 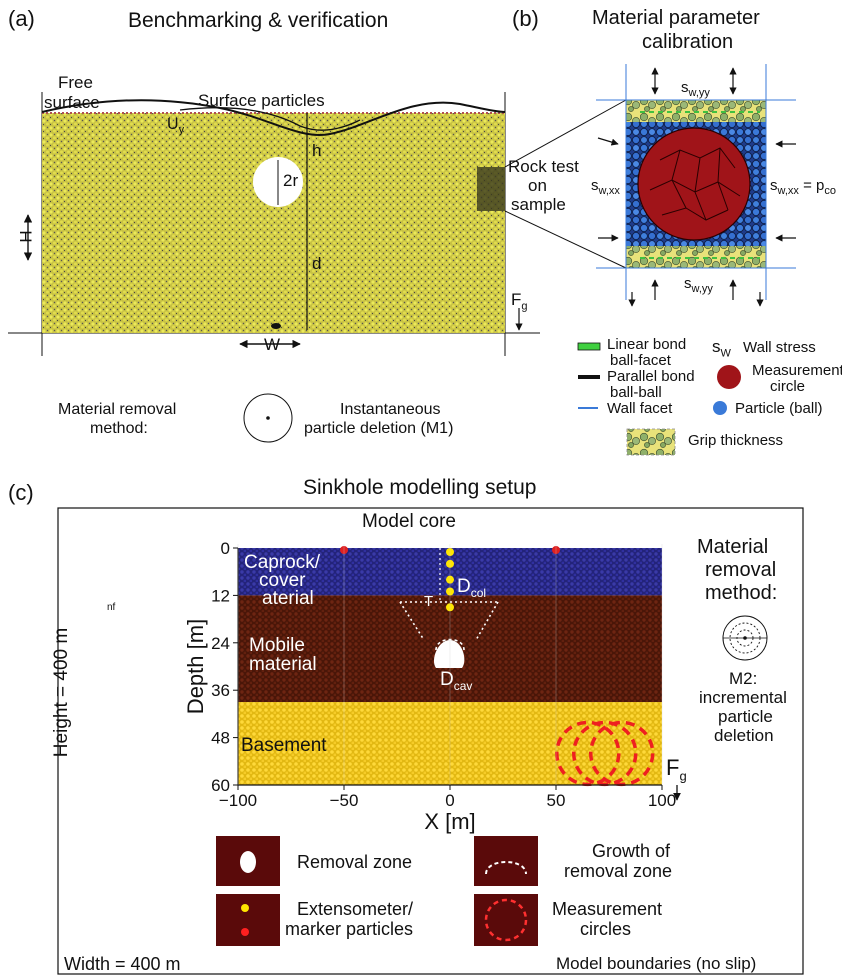 I want to click on legend-wall-facet: Wall facet, so click(x=640, y=408).